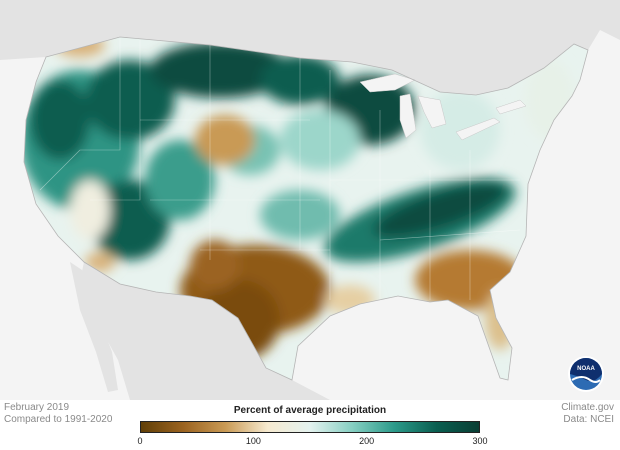  What do you see at coordinates (588, 419) in the screenshot?
I see `credit-data: Data: NCEI` at bounding box center [588, 419].